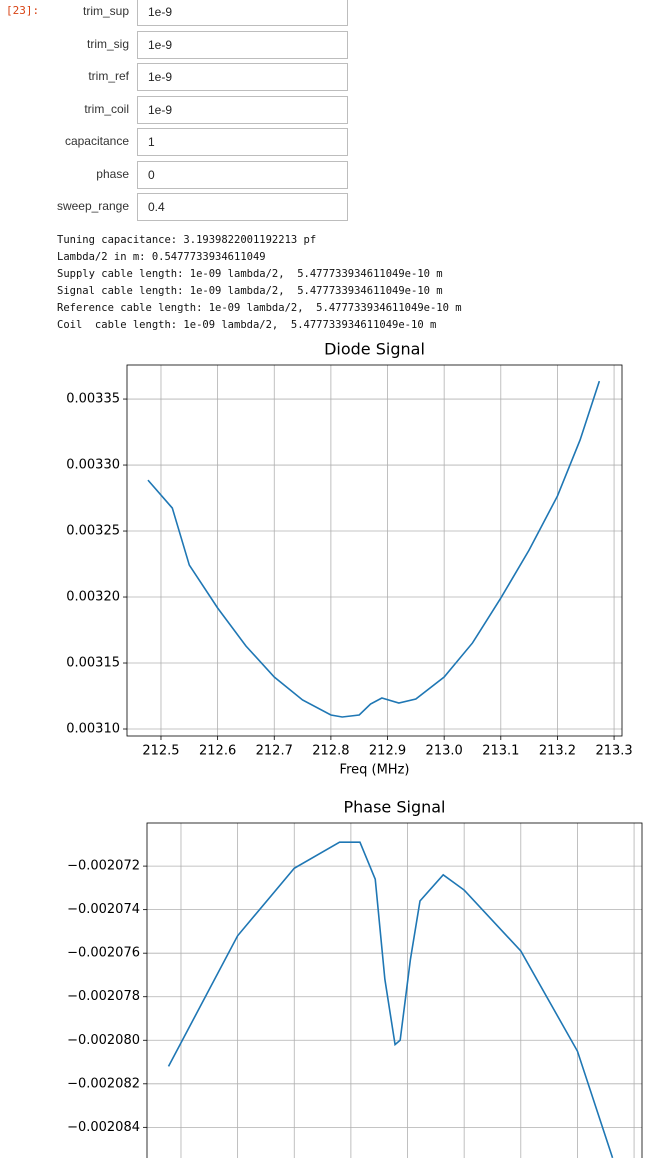 The width and height of the screenshot is (655, 1158). I want to click on widget-label: sweep_range, so click(92, 206).